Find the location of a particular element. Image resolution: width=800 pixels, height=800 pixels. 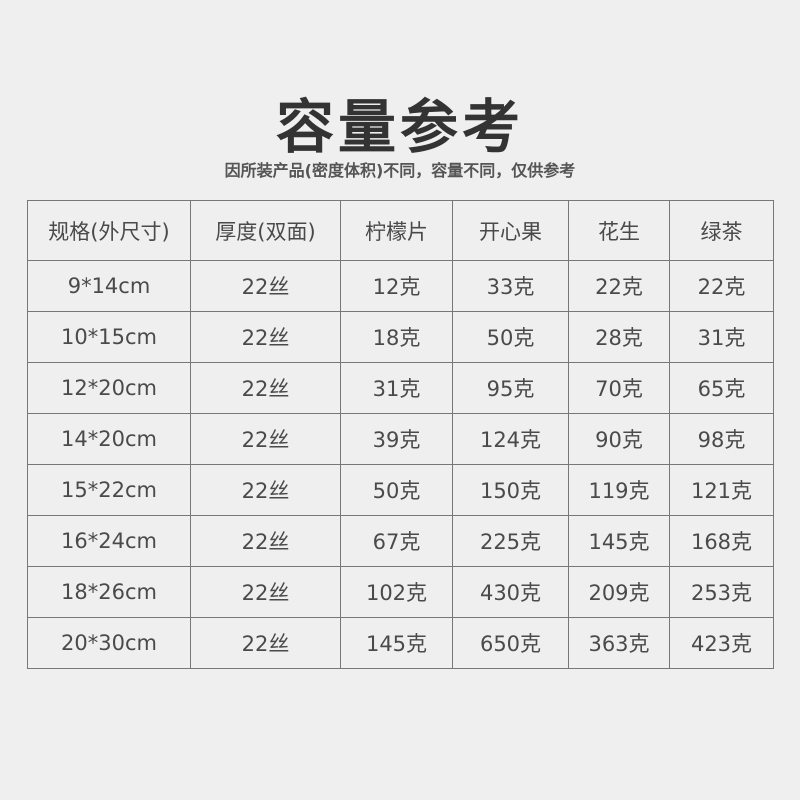

table-cell: 20*30cm is located at coordinates (109, 643).